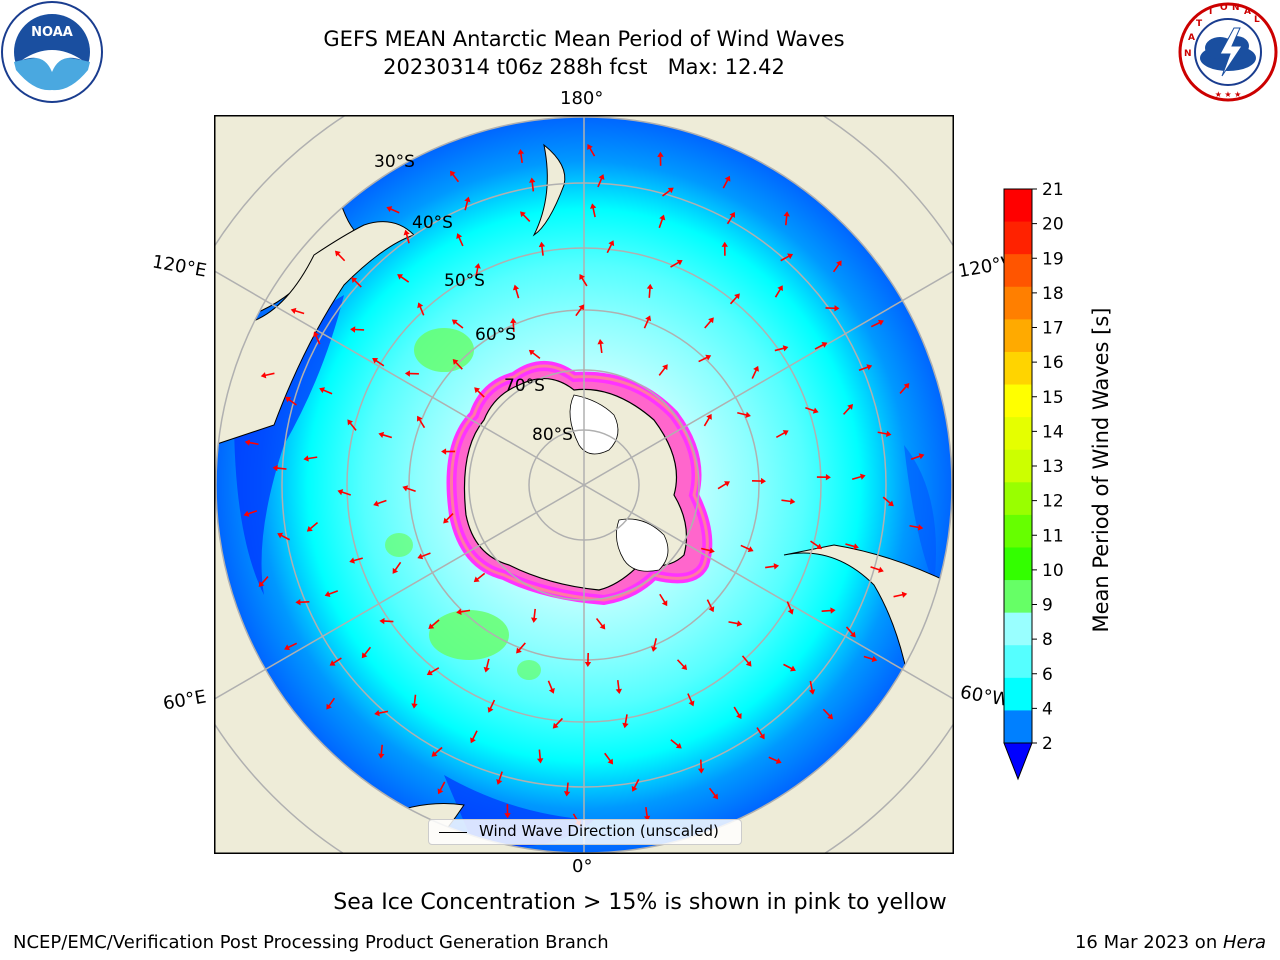  I want to click on colorbar-tick-label: 2, so click(1047, 744).